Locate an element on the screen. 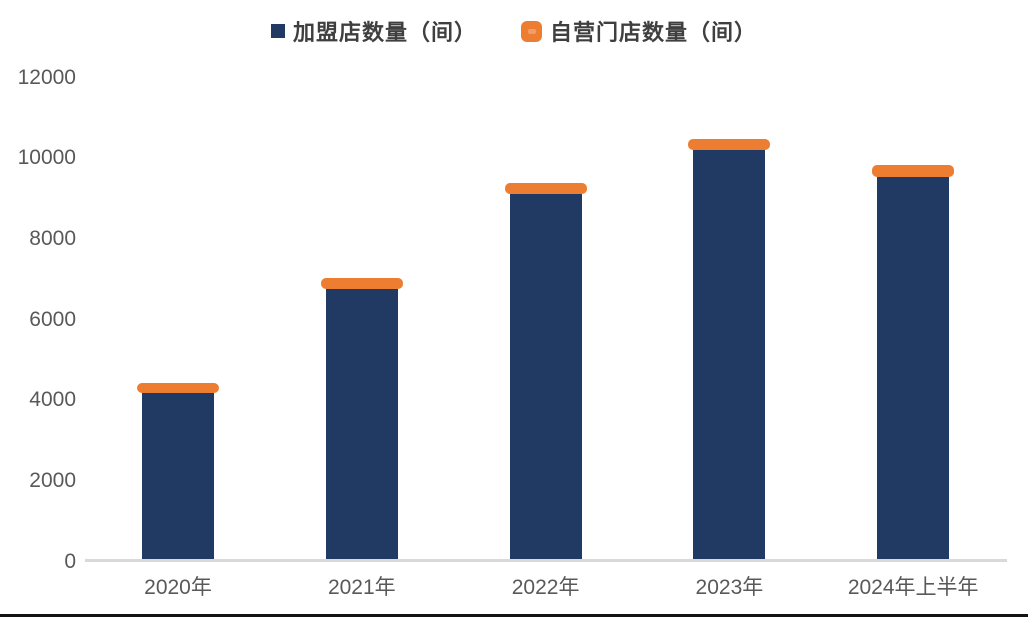  legend-item-self-operated: 自营门店数量（间） is located at coordinates (639, 31).